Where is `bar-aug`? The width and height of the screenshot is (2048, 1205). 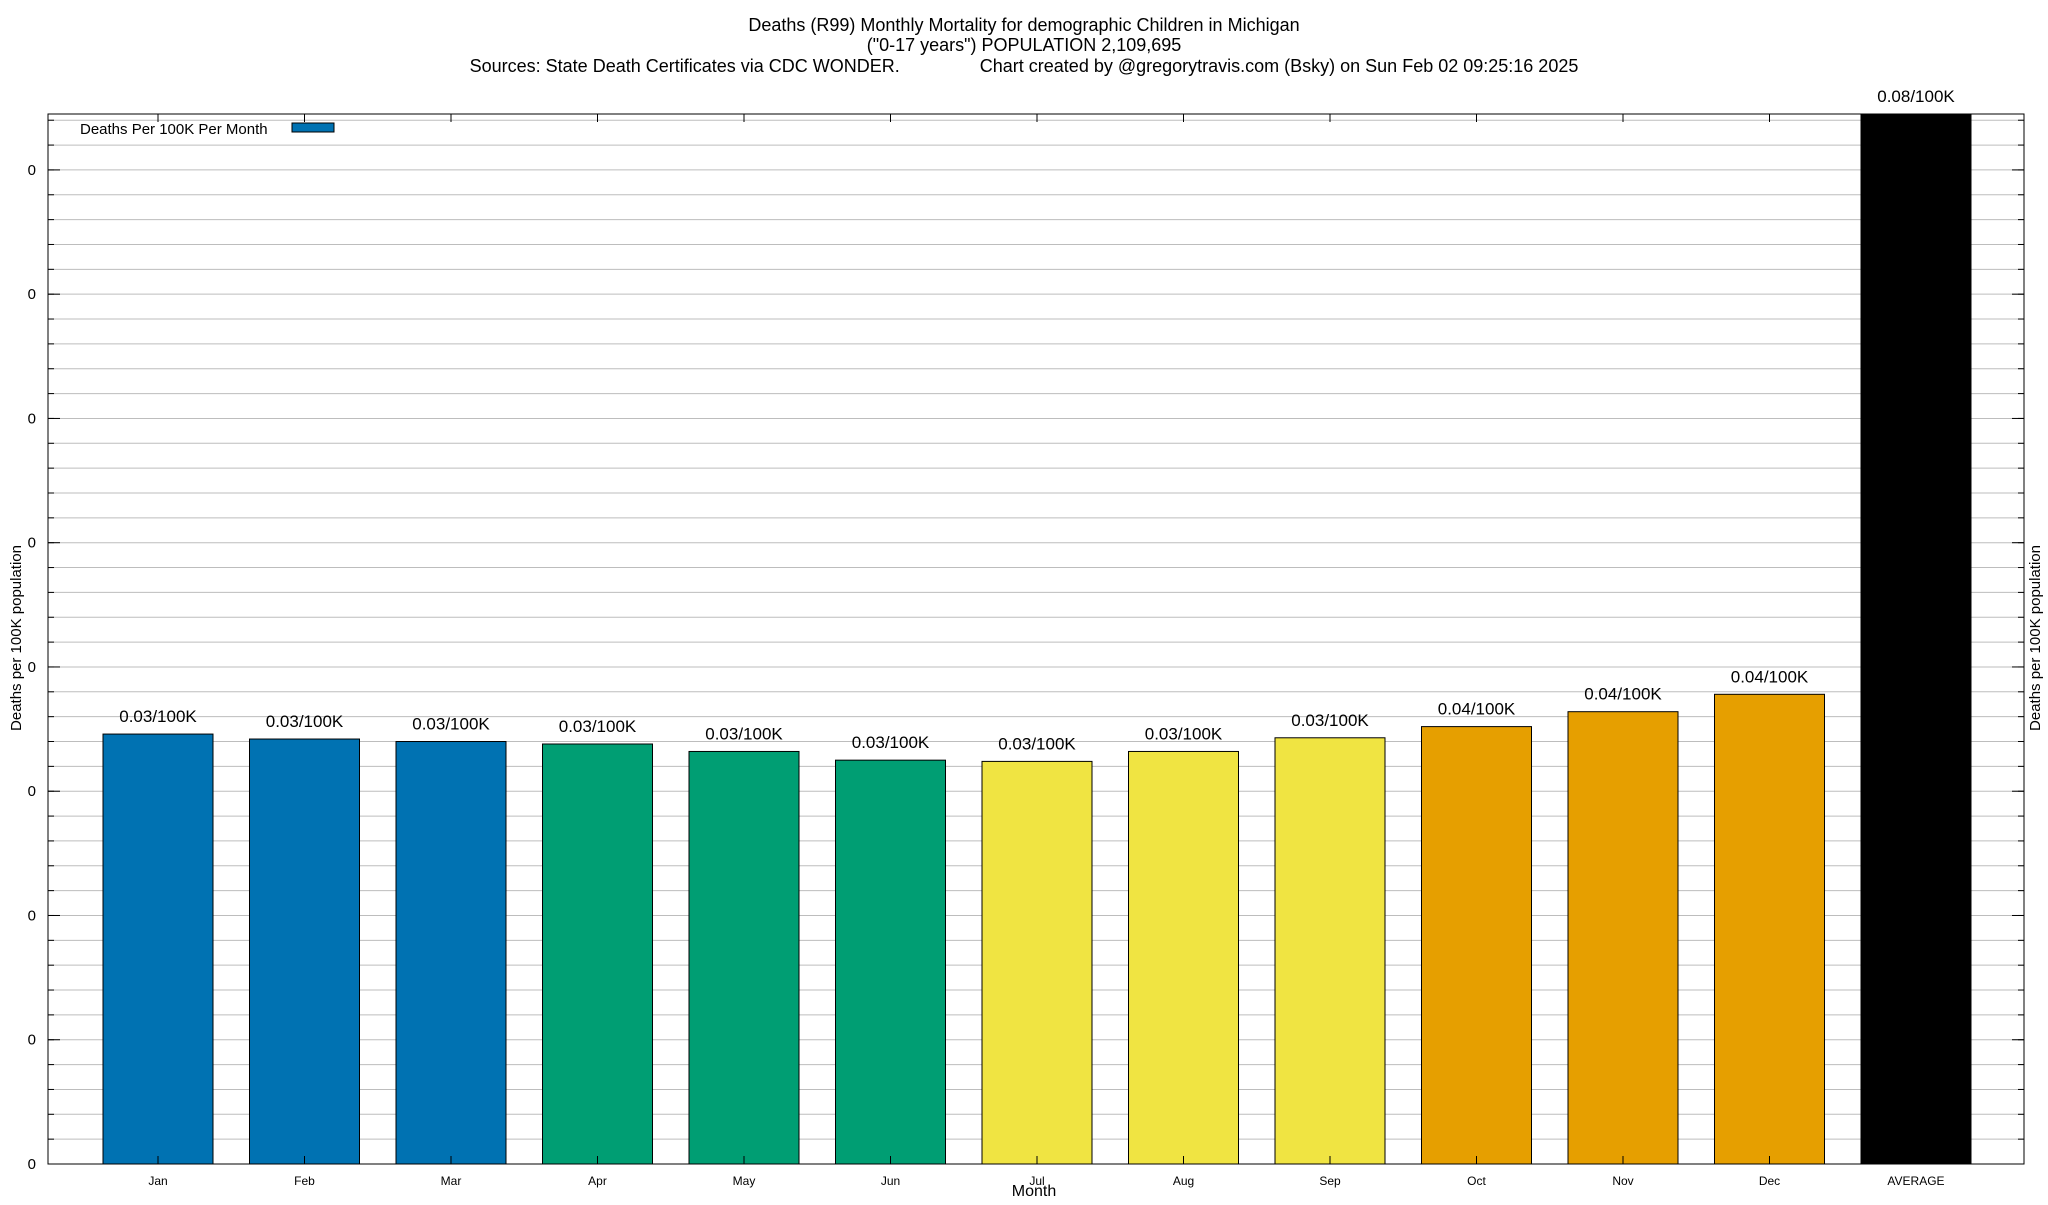
bar-aug is located at coordinates (1183, 957).